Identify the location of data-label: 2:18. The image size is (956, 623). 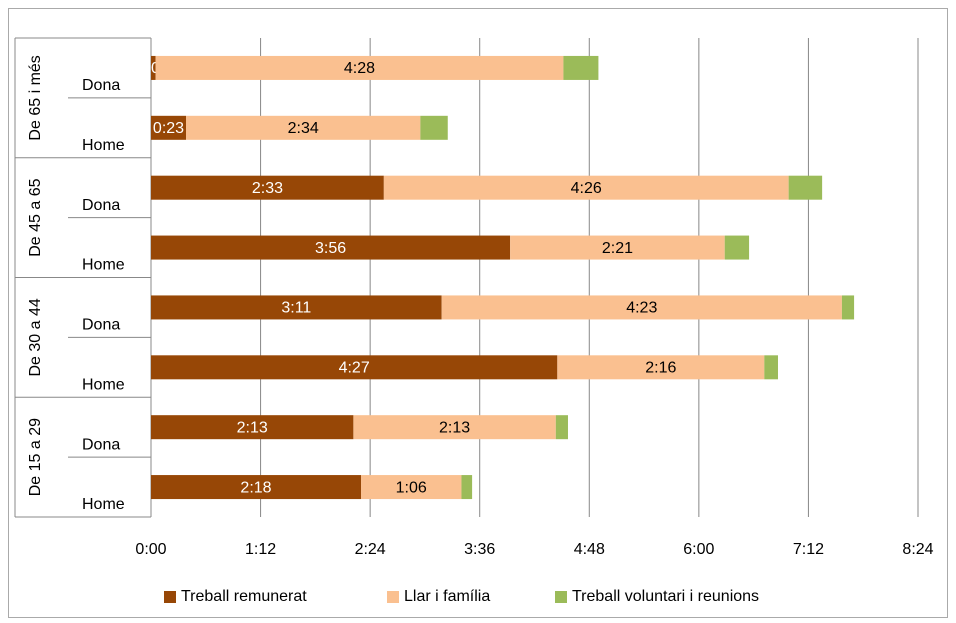
(255, 487).